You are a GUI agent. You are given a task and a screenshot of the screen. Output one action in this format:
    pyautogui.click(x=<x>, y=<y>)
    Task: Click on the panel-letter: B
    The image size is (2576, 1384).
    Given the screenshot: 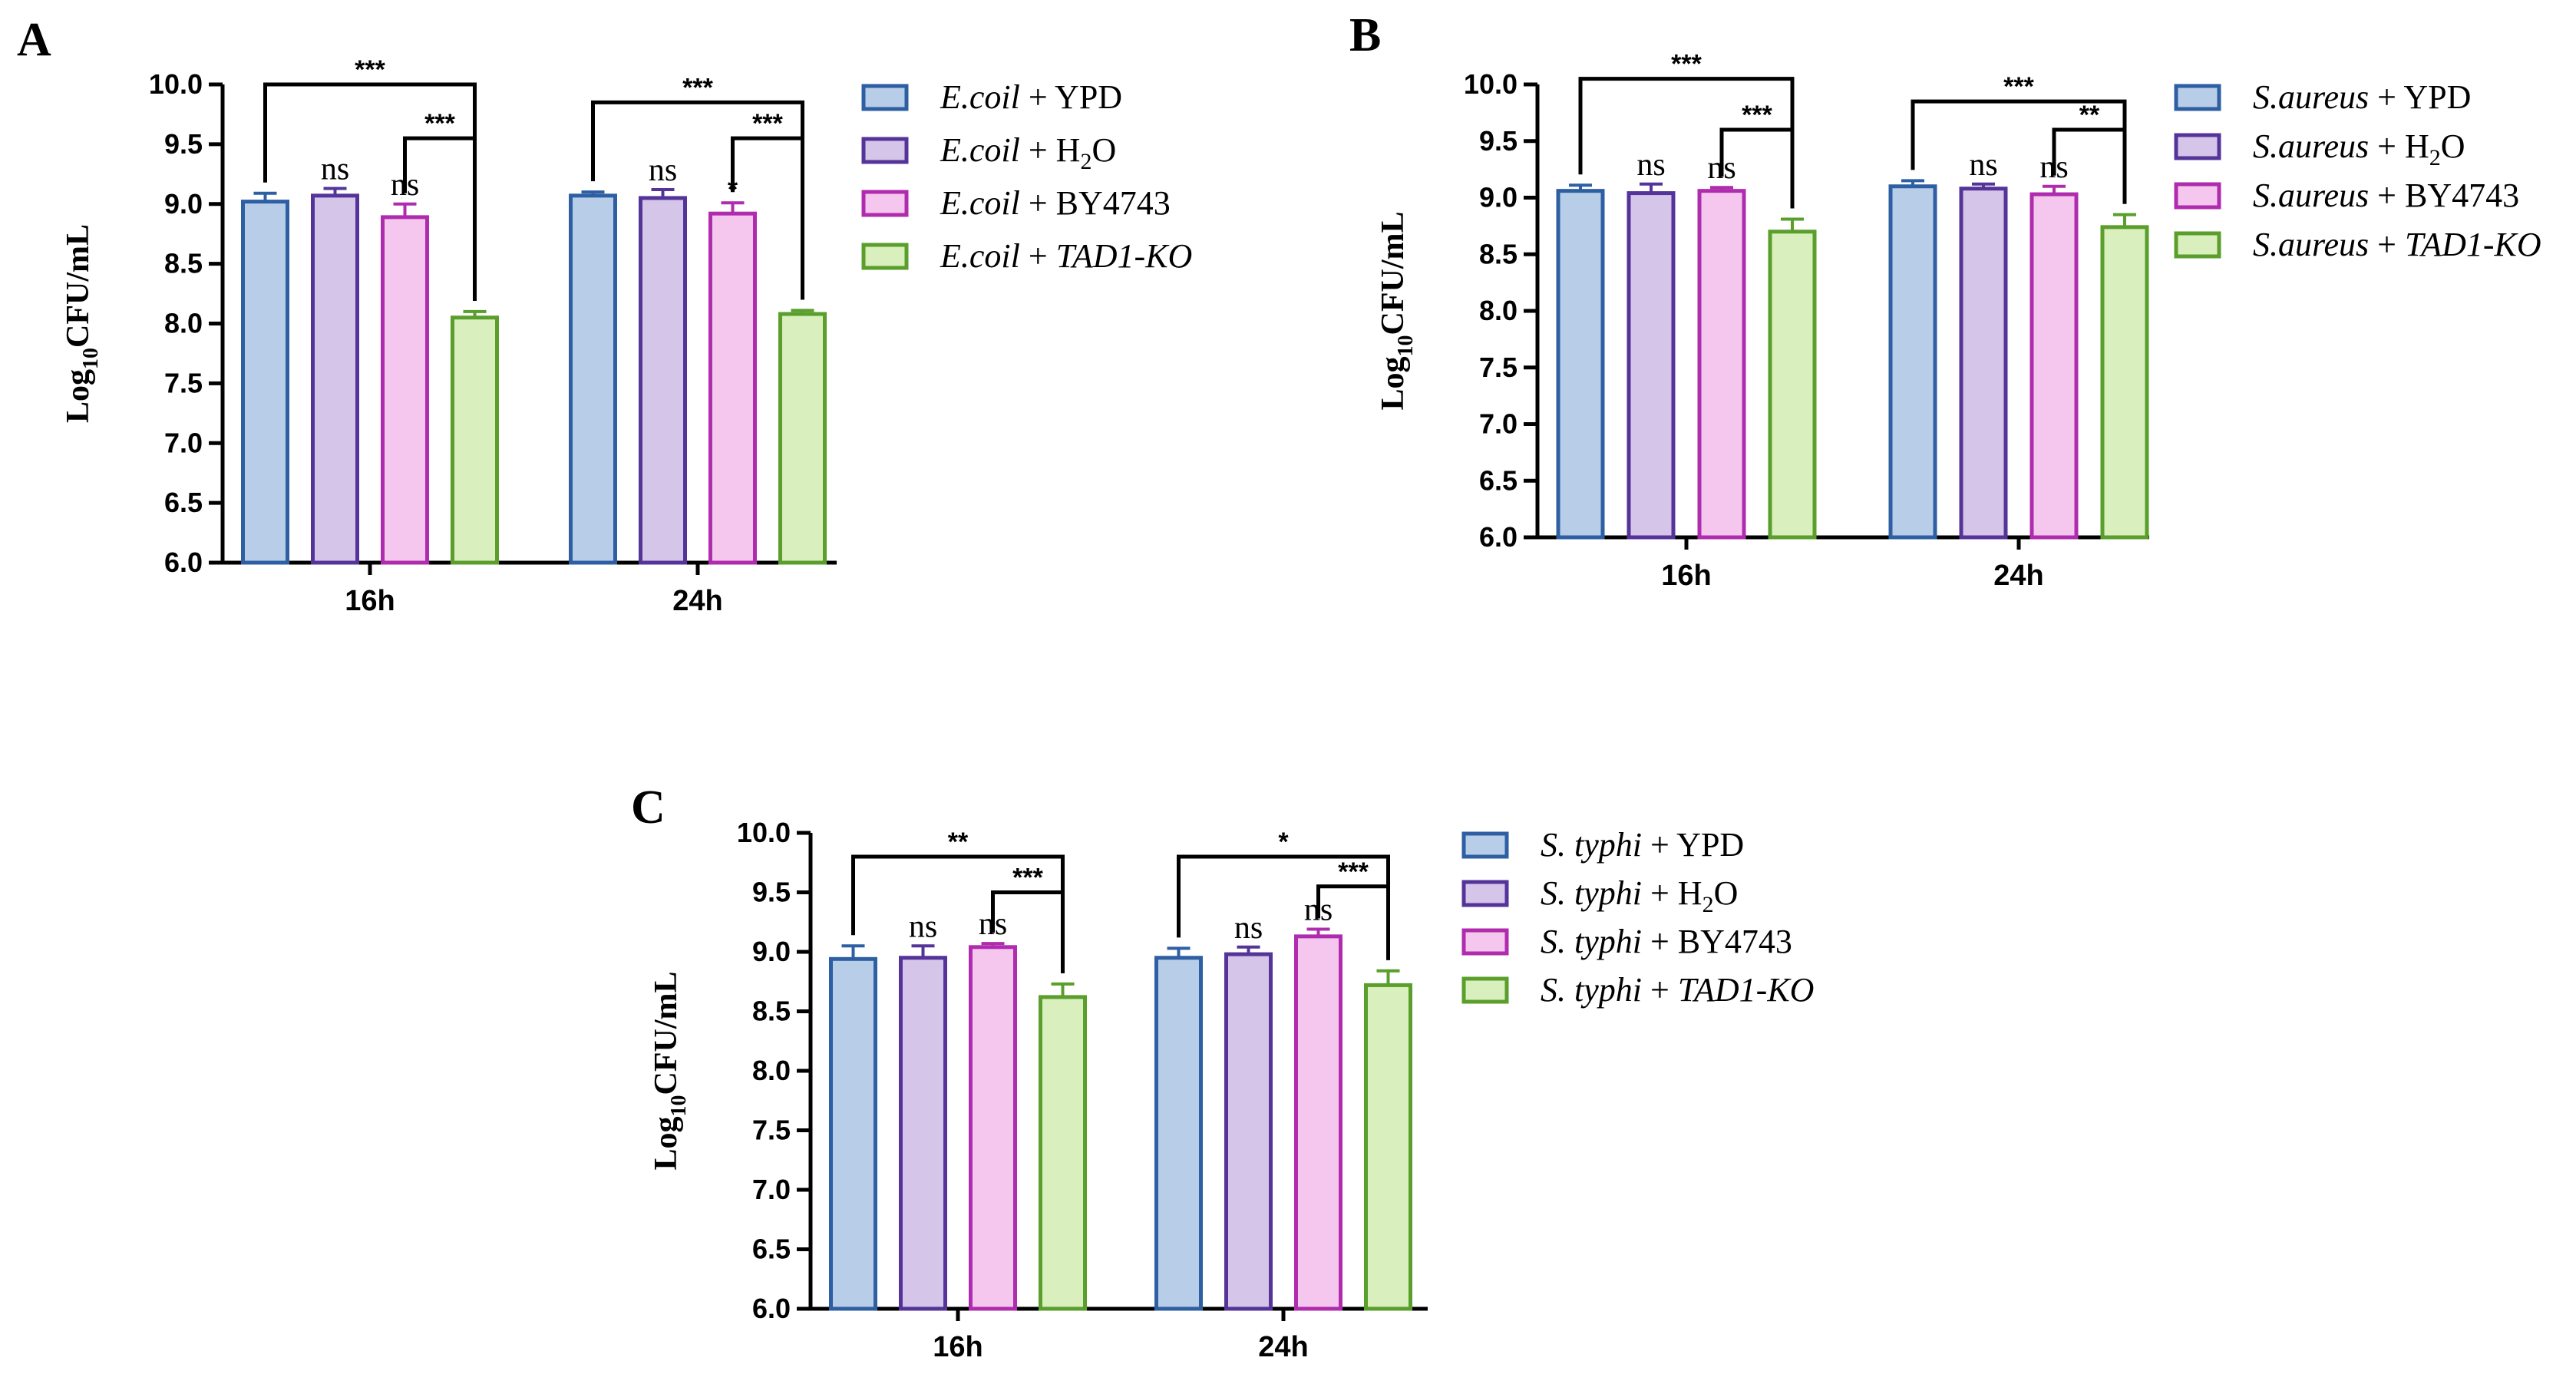 What is the action you would take?
    pyautogui.click(x=1365, y=35)
    